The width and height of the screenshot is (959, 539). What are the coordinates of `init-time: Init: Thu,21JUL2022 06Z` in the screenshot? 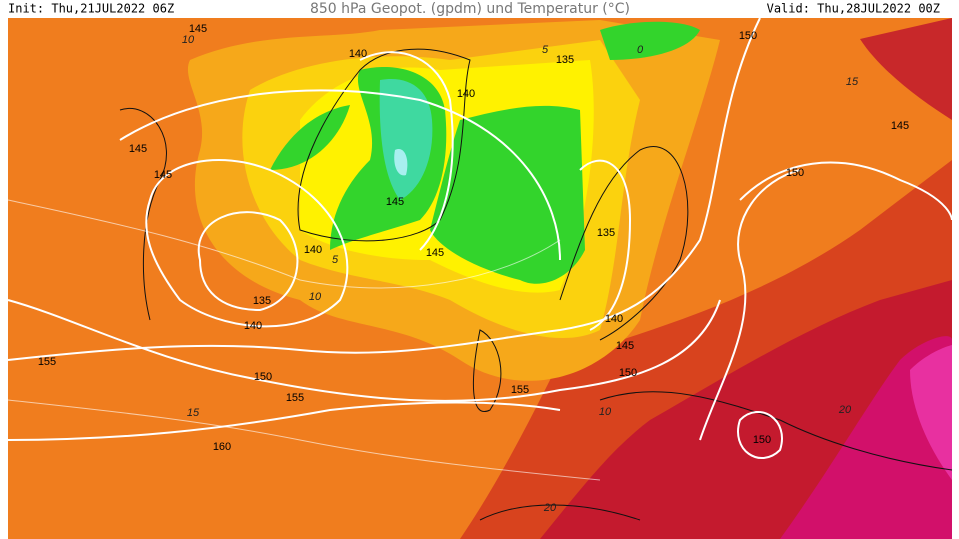 It's located at (91, 9).